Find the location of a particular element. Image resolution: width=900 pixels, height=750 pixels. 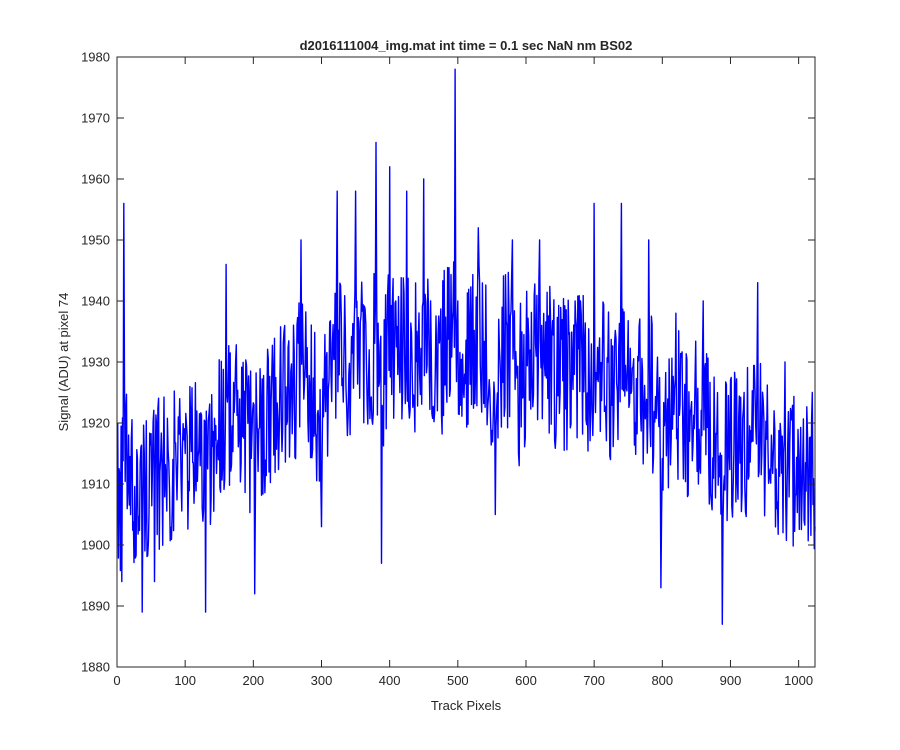

x-tick-label: 100 is located at coordinates (185, 680).